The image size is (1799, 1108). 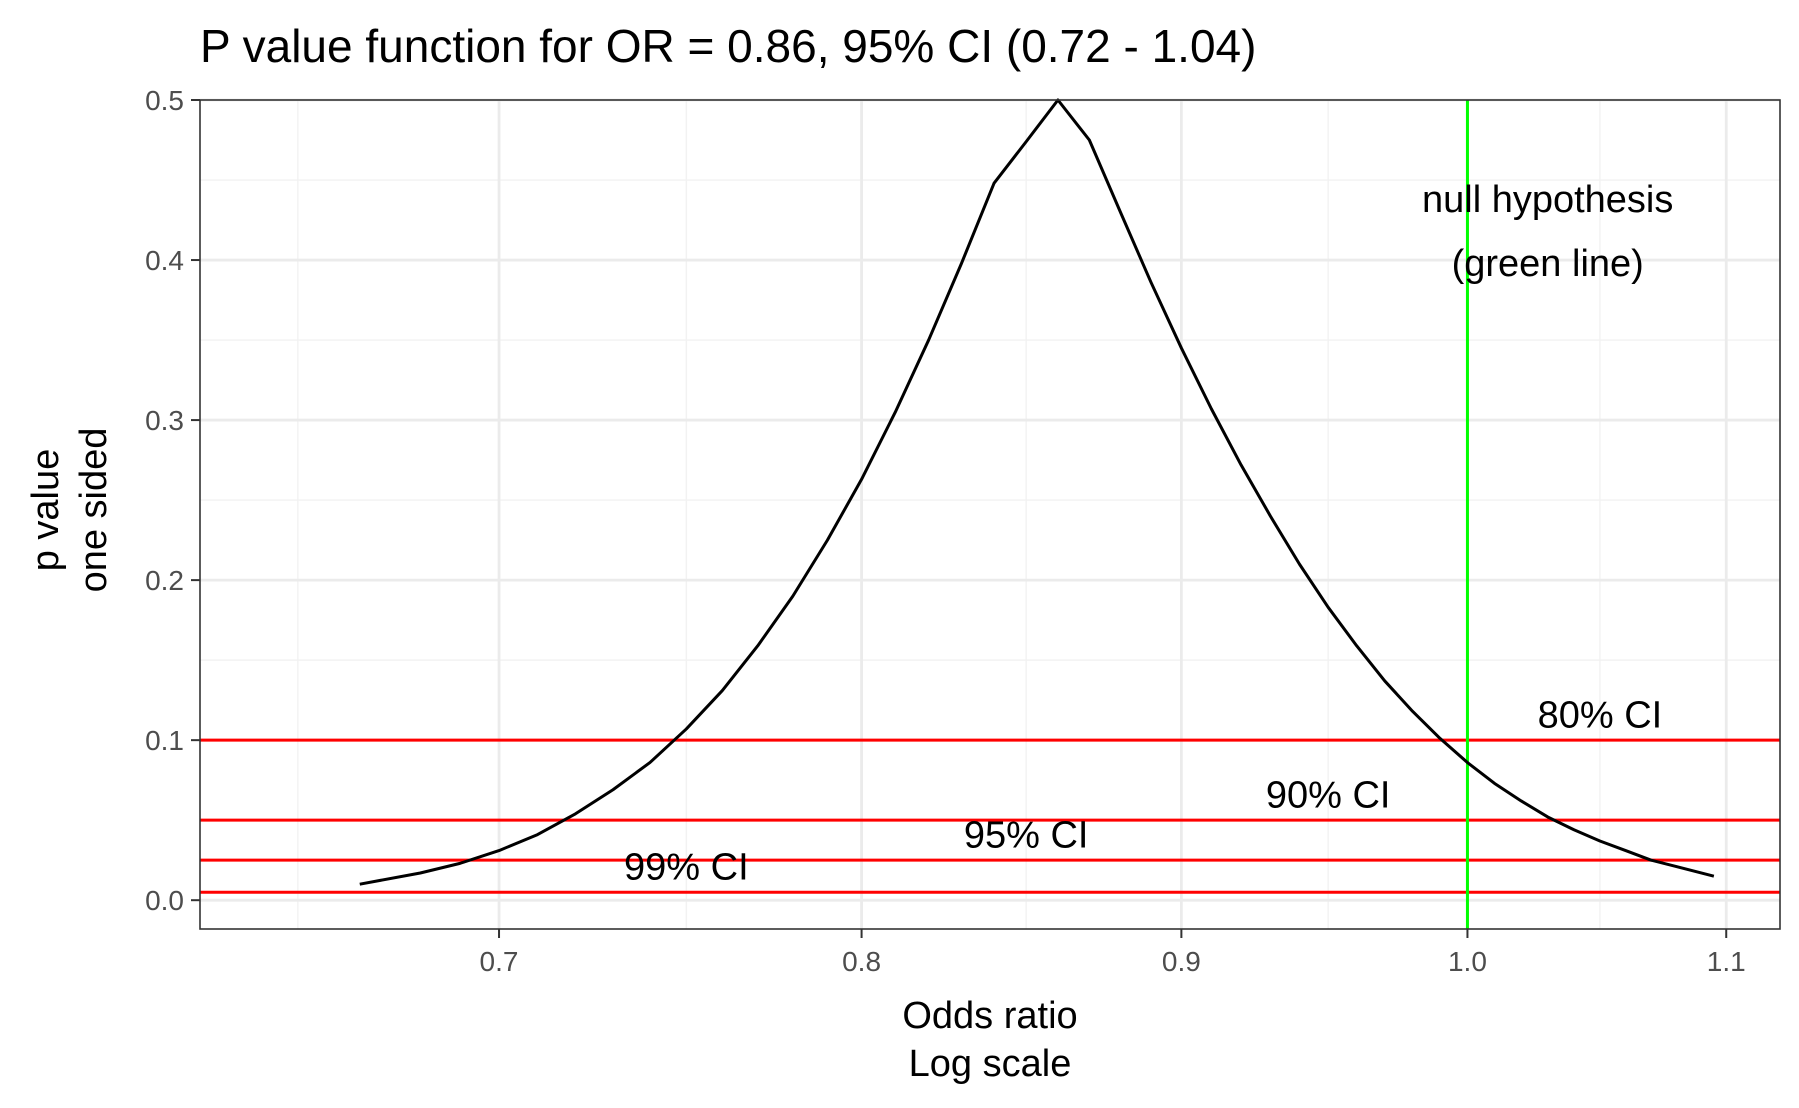 I want to click on null-hypothesis-label: null hypothesis, so click(x=1547, y=200).